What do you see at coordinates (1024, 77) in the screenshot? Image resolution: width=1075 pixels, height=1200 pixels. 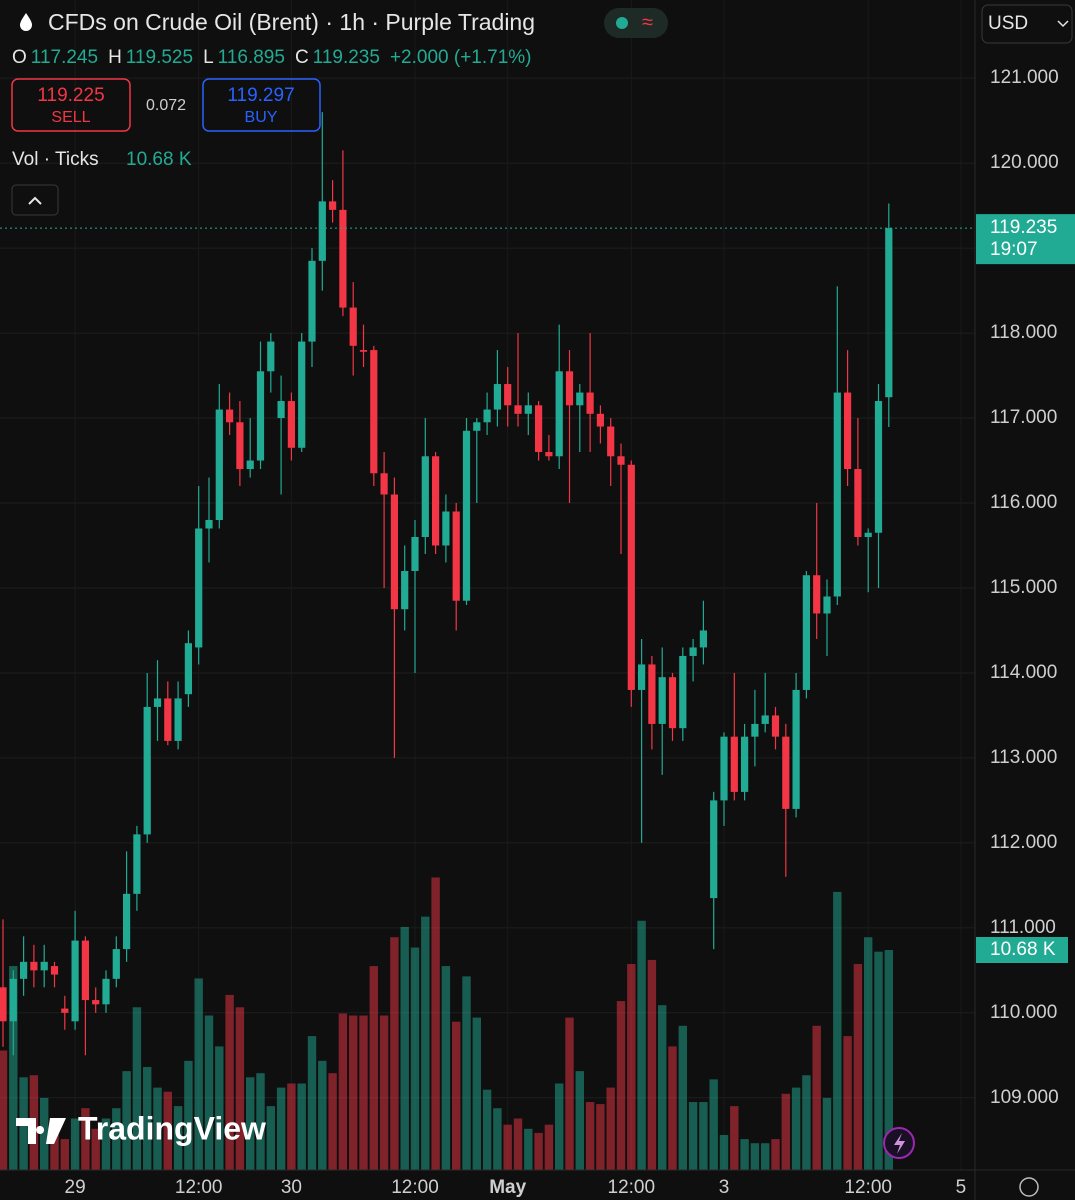 I see `y-tick-label: 121.000` at bounding box center [1024, 77].